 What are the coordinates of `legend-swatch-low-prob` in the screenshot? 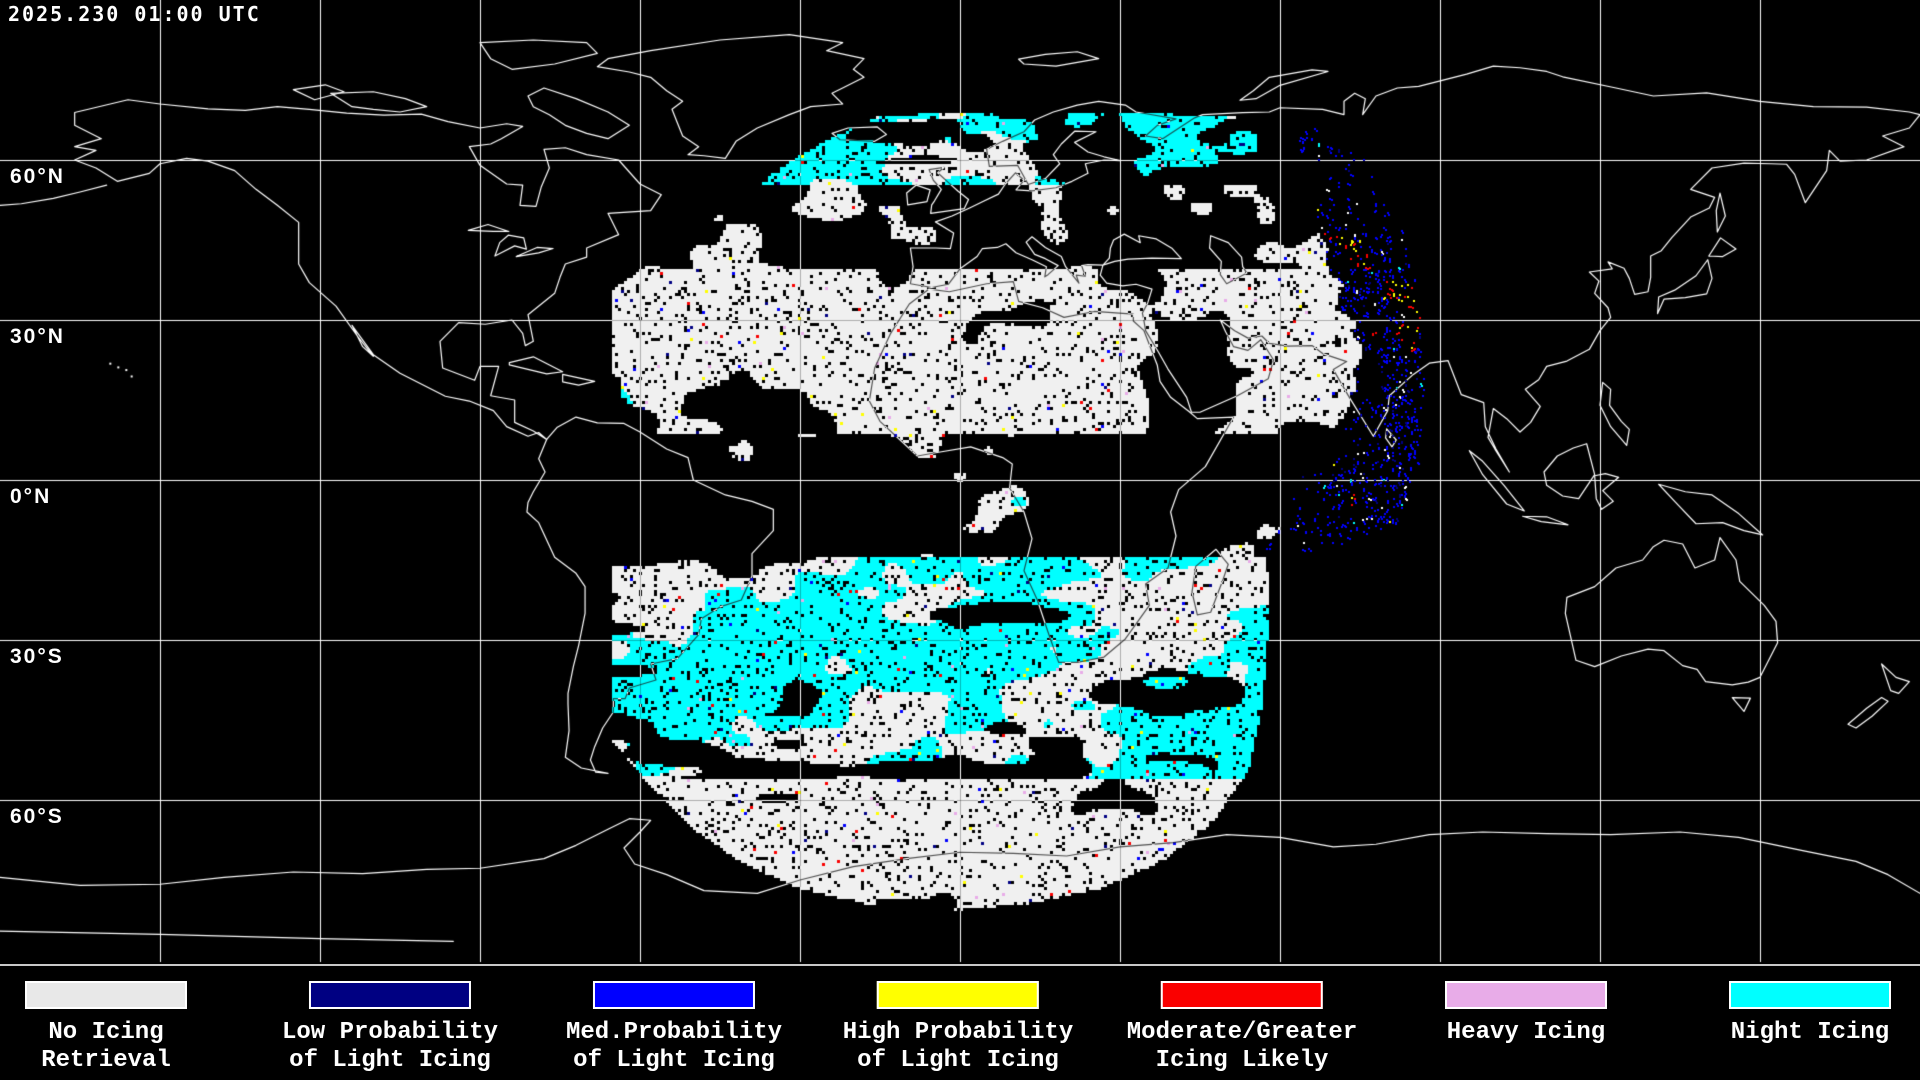 It's located at (389, 995).